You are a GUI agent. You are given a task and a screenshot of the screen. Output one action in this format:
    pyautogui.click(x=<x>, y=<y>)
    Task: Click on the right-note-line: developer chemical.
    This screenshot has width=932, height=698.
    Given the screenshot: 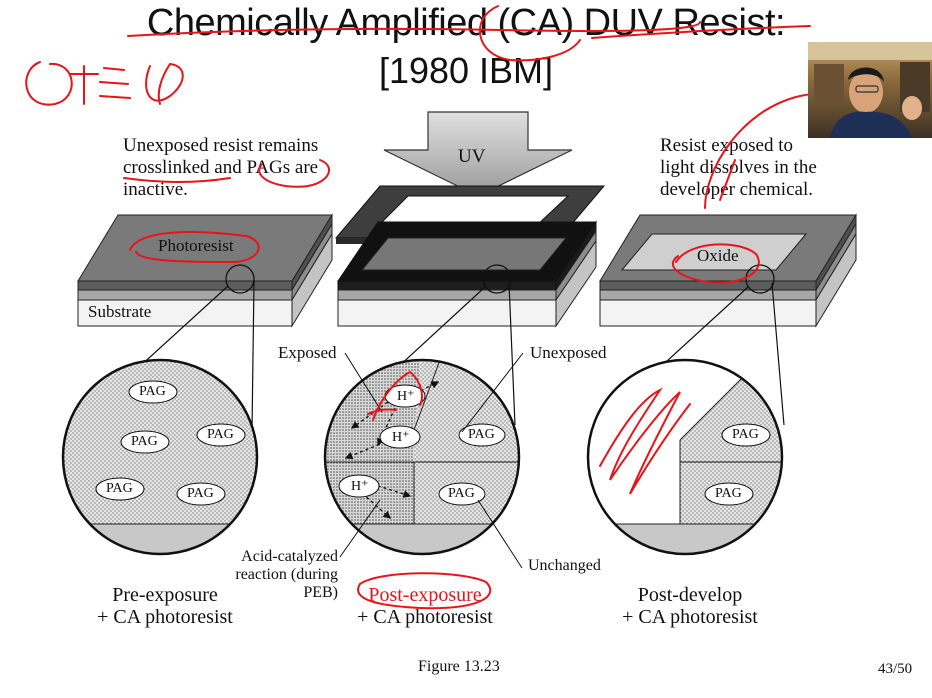 What is the action you would take?
    pyautogui.click(x=736, y=189)
    